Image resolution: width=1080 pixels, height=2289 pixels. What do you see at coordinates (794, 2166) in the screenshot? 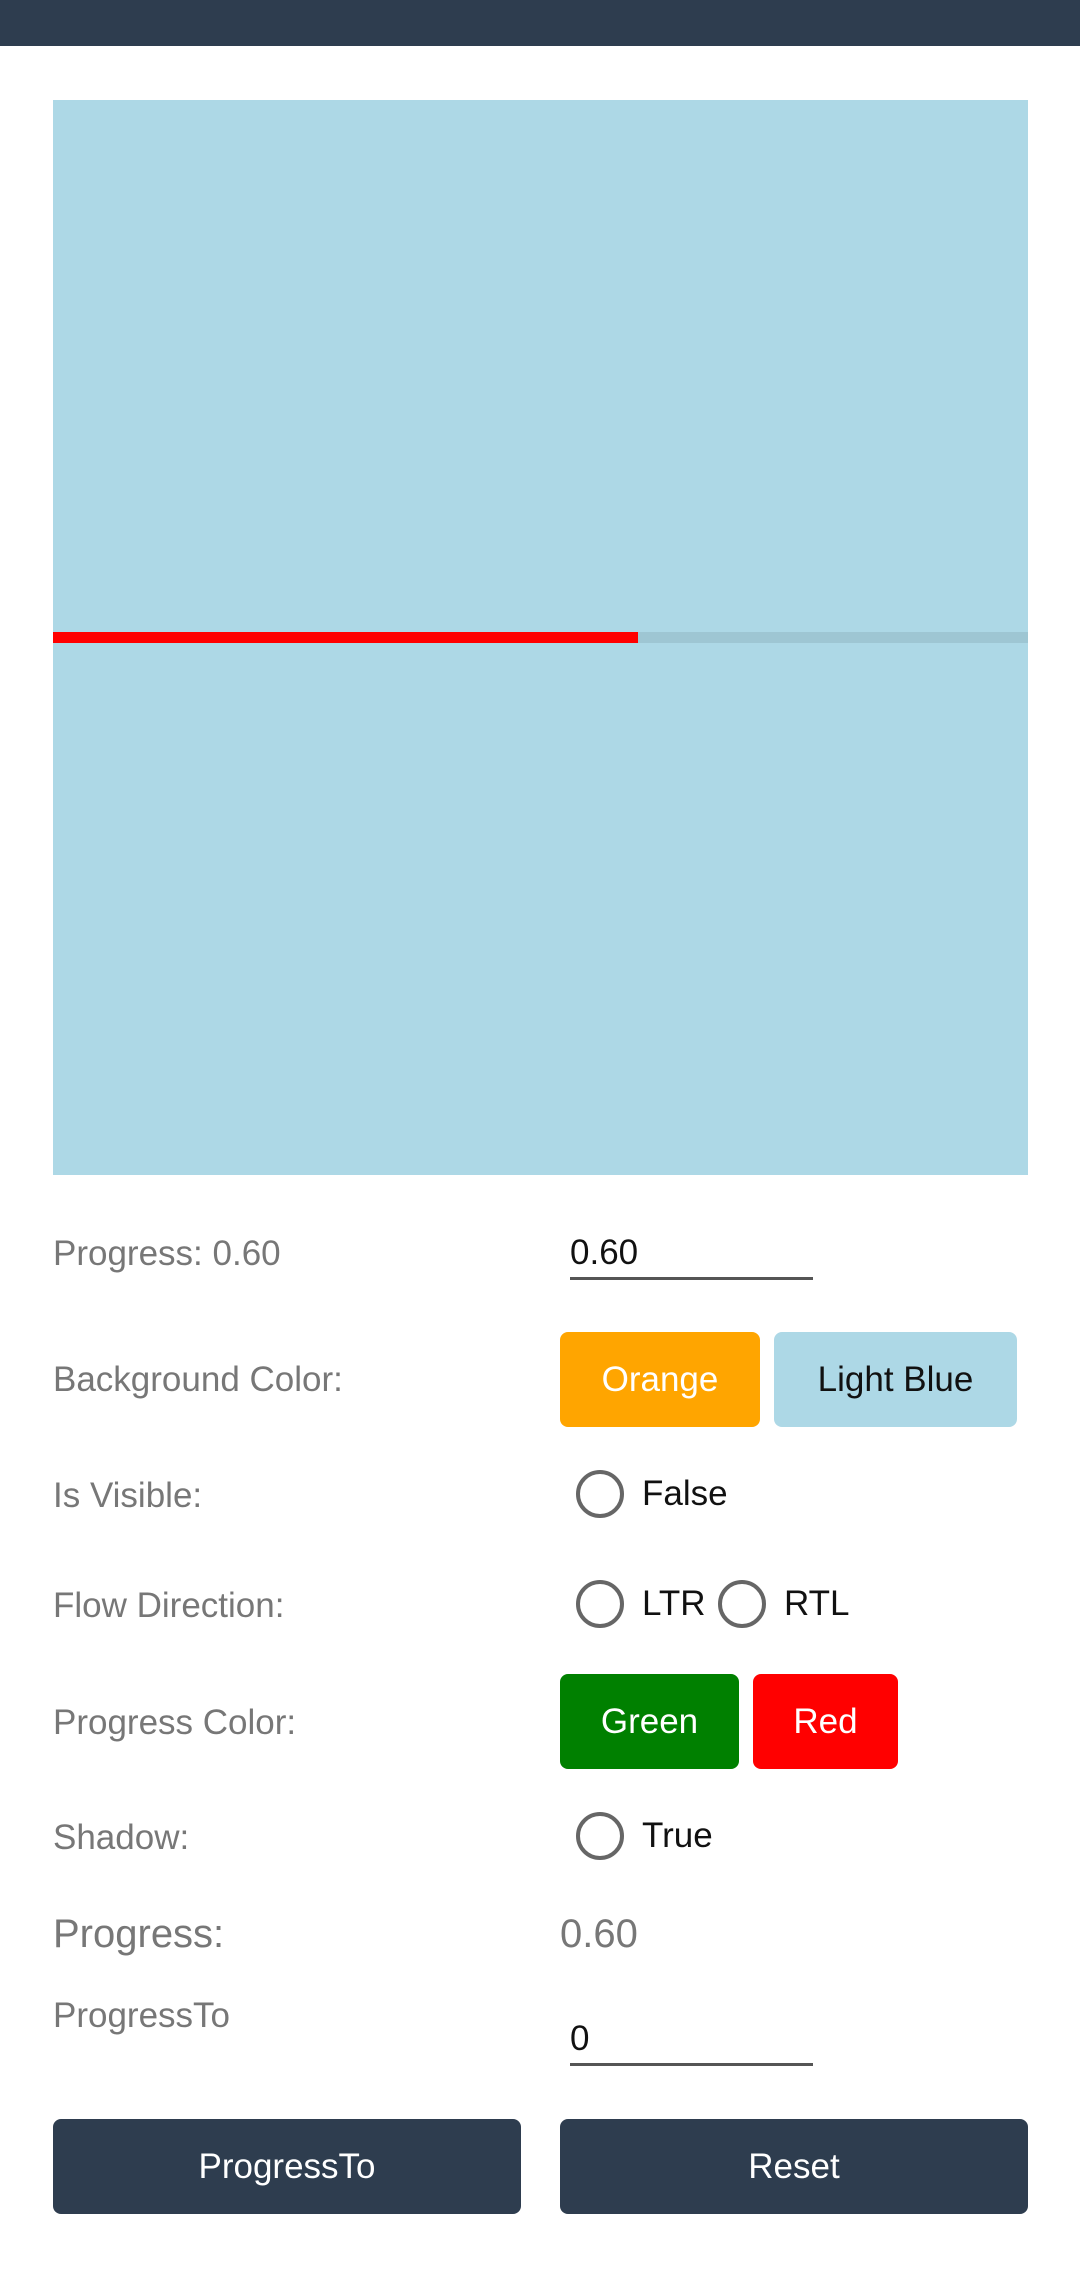
I see `reset-button: Reset` at bounding box center [794, 2166].